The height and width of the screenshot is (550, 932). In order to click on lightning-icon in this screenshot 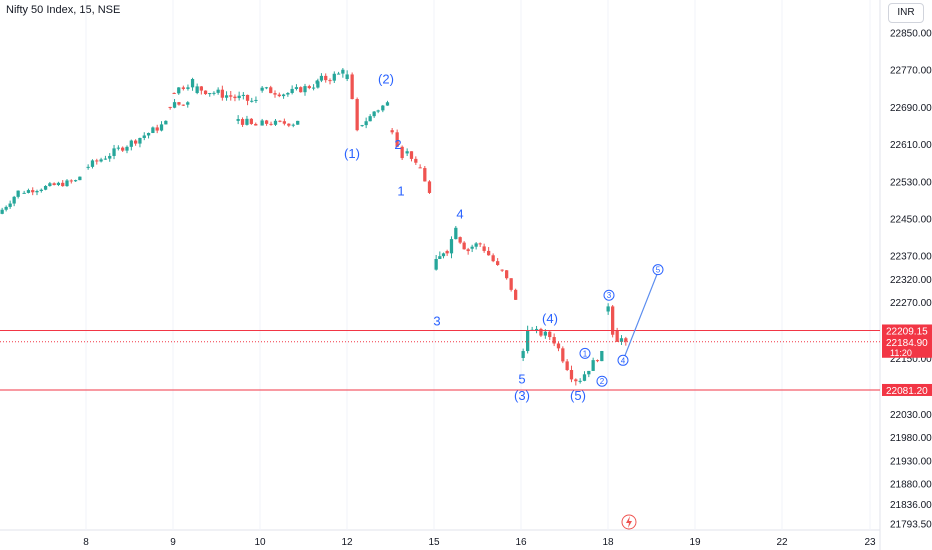, I will do `click(629, 522)`.